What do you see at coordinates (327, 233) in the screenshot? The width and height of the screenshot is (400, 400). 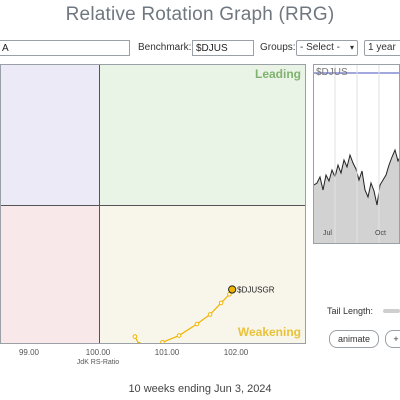 I see `side-x-tick: Jul` at bounding box center [327, 233].